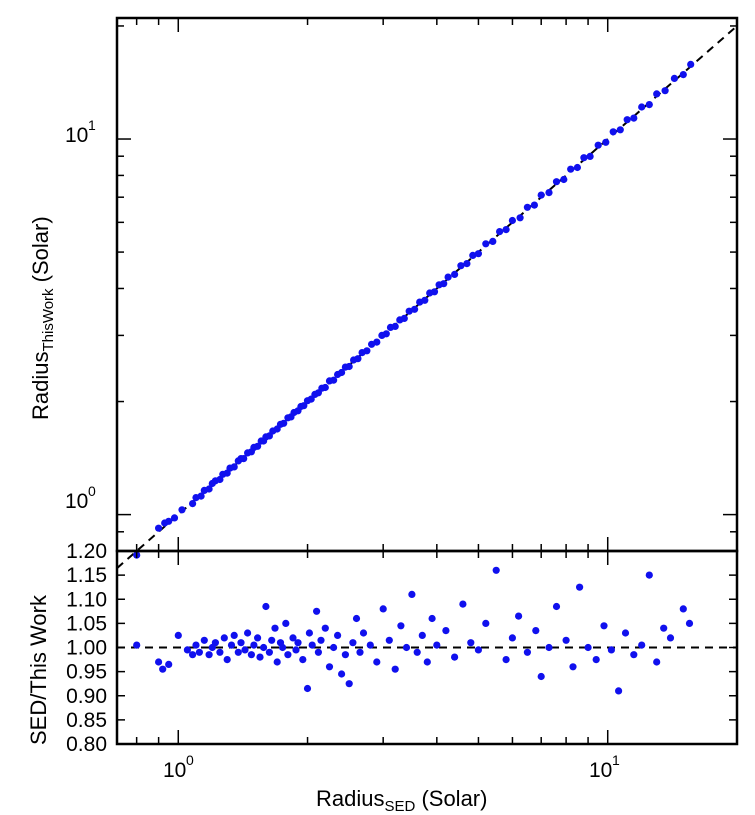  What do you see at coordinates (76, 135) in the screenshot?
I see `top-ytick-label-base: 10` at bounding box center [76, 135].